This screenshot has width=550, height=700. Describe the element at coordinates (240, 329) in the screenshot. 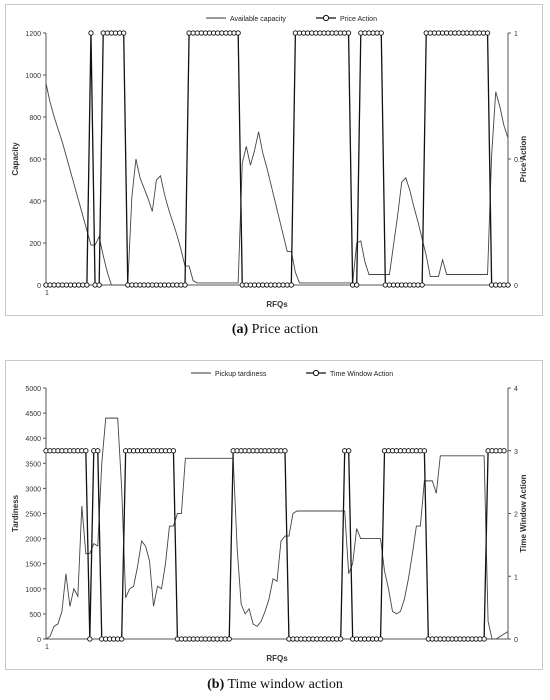

I see `caption-letter: (a)` at that location.